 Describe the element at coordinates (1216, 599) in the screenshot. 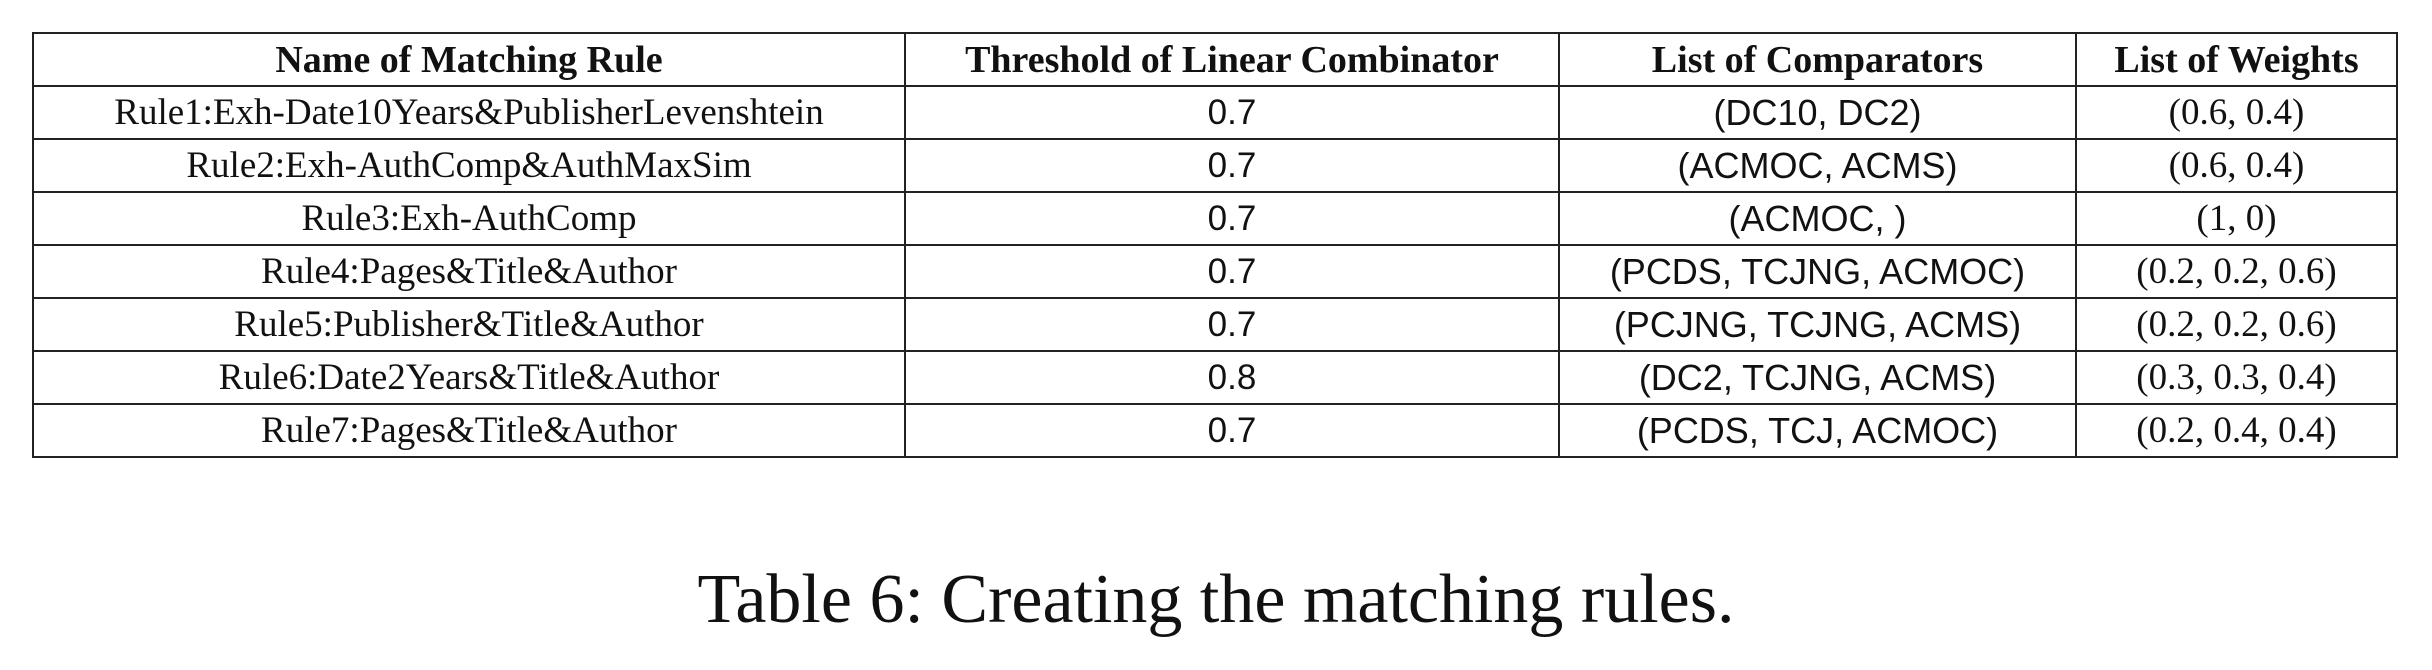

I see `table-caption: Table 6: Creating the matching rules.` at that location.